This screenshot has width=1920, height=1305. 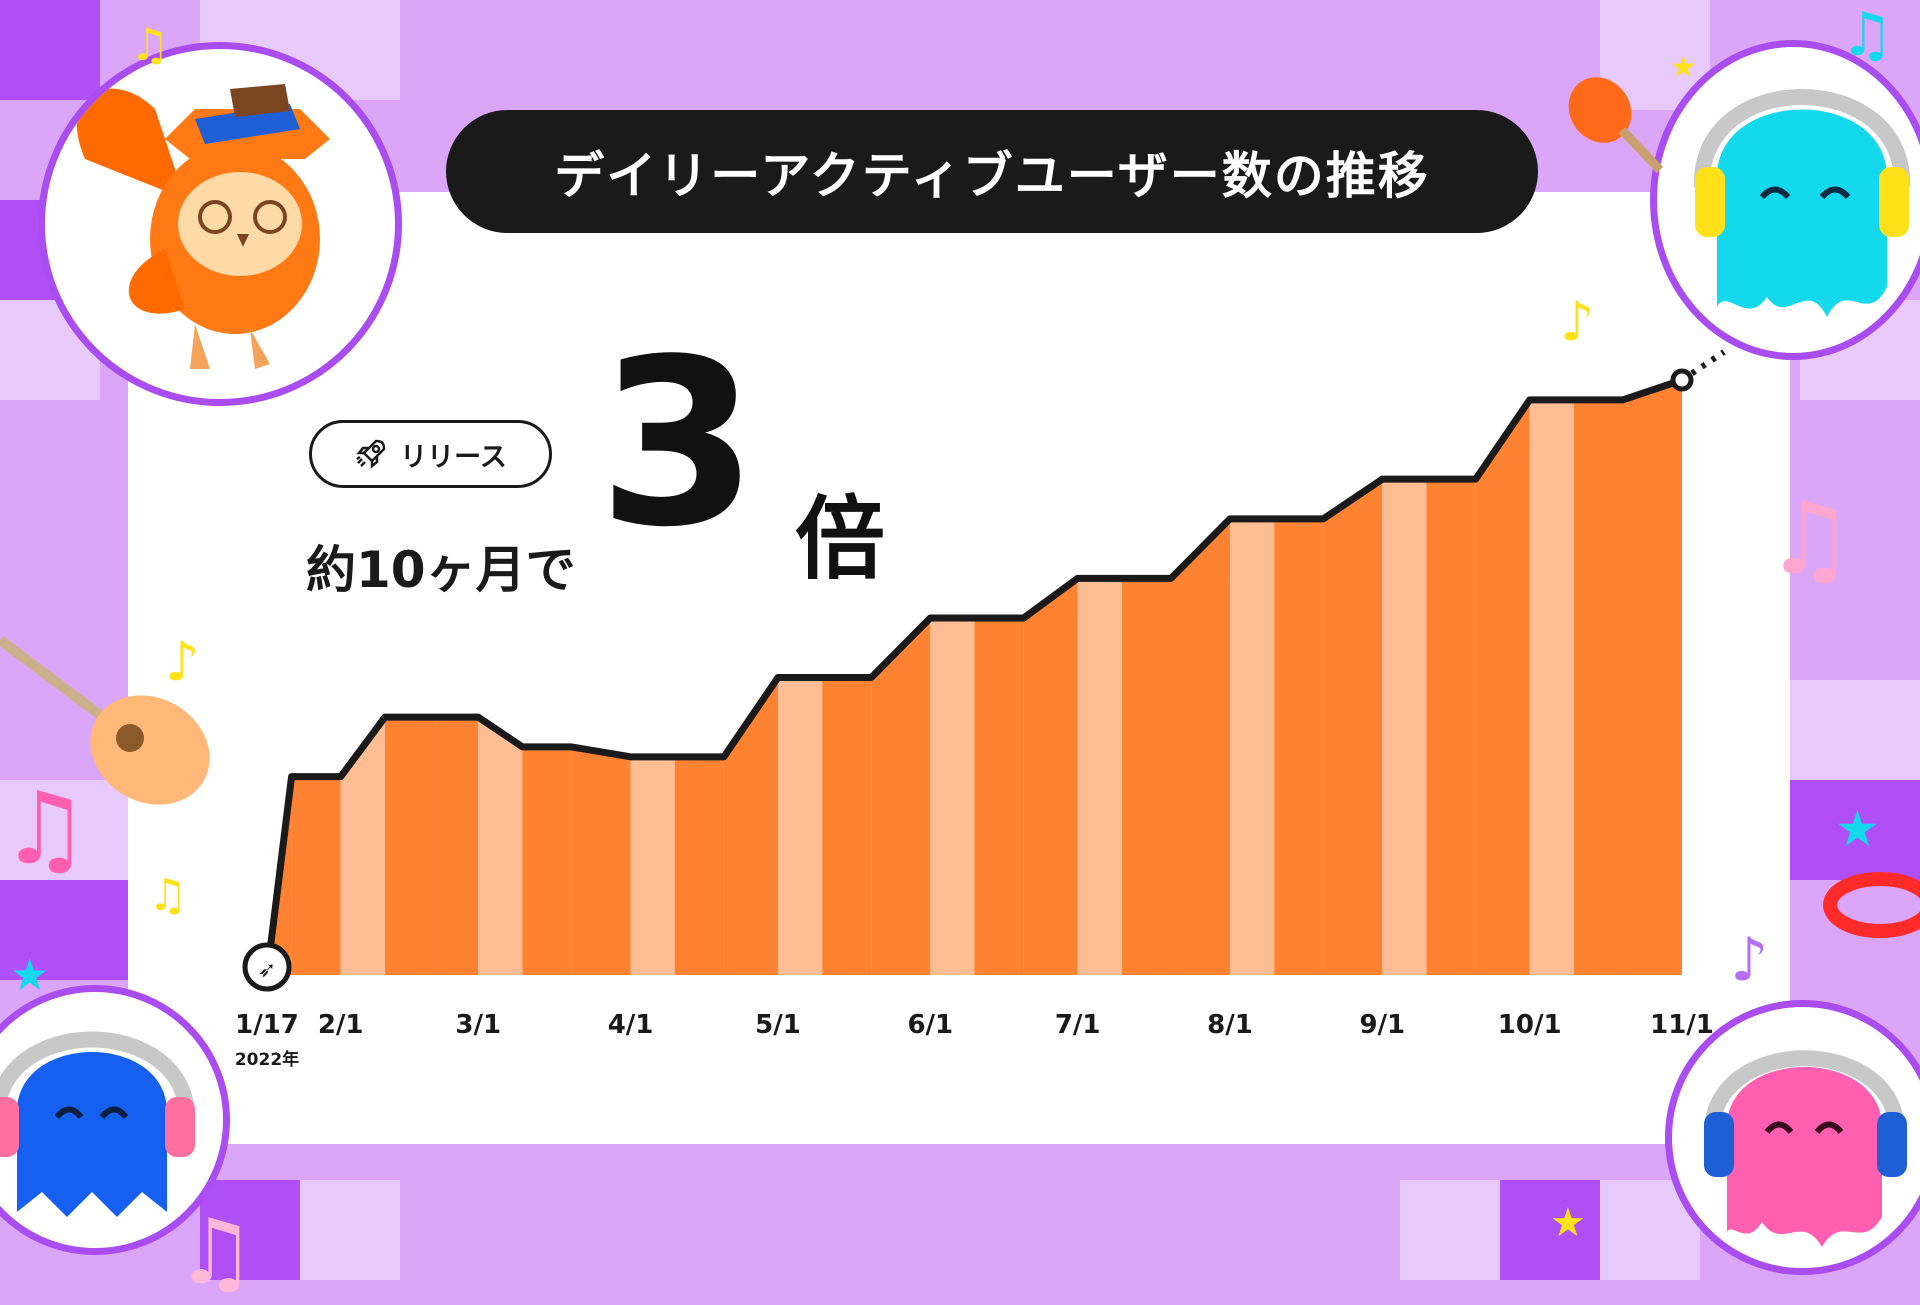 What do you see at coordinates (220, 224) in the screenshot?
I see `owl-character` at bounding box center [220, 224].